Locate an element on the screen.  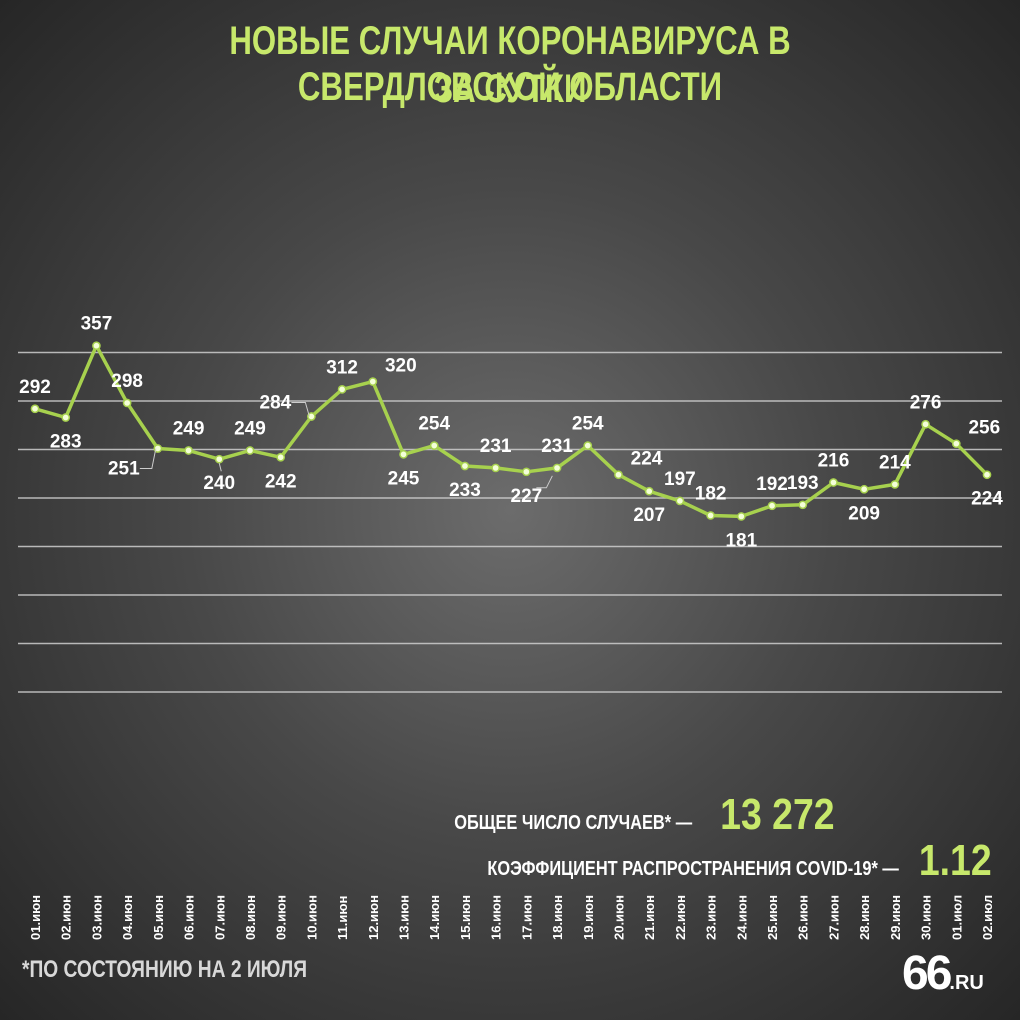
x-tick-label: 11.июн is located at coordinates (342, 918).